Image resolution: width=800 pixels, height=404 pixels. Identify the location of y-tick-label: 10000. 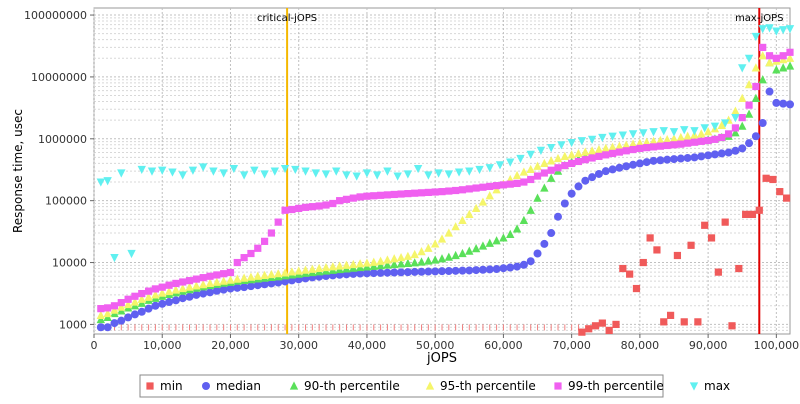
(69, 263).